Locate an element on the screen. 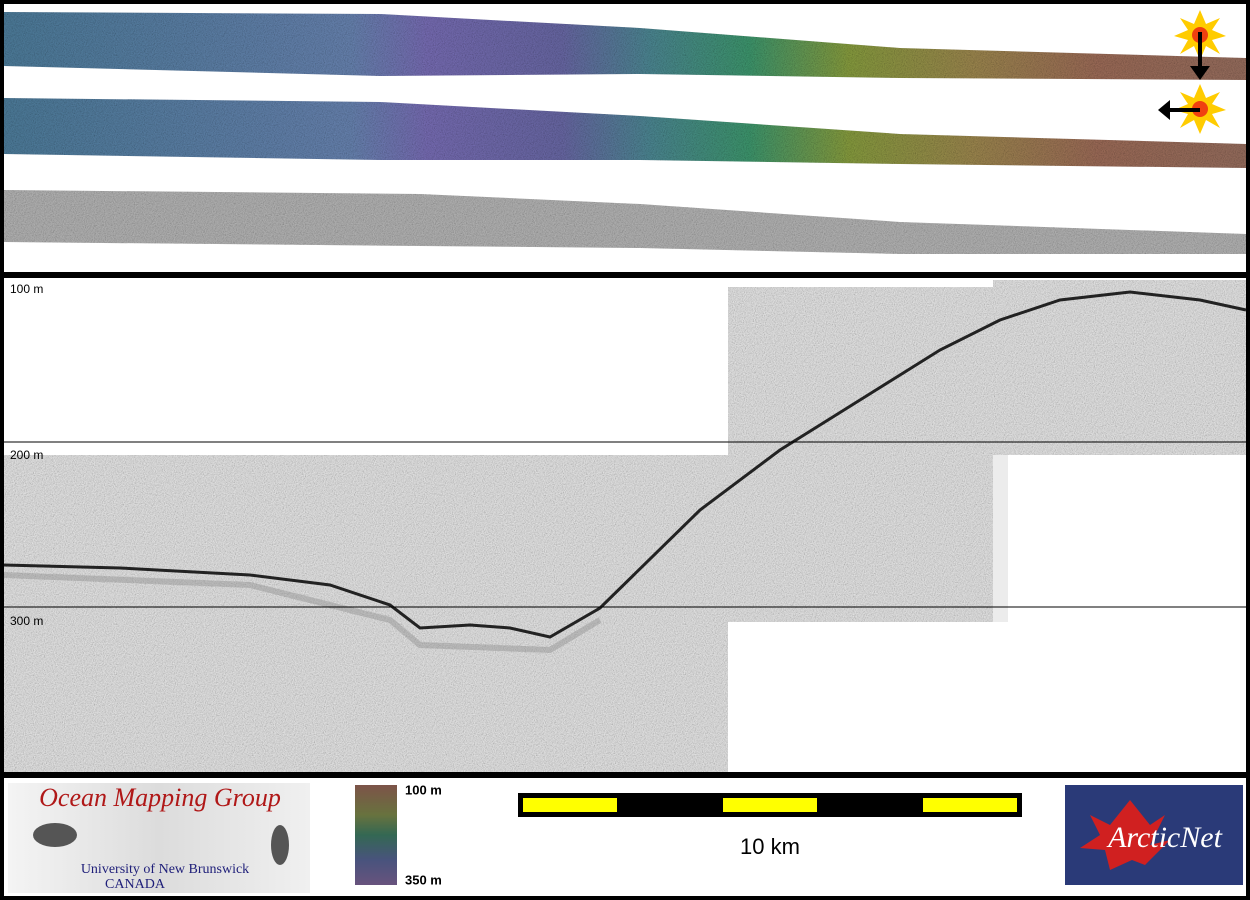 The image size is (1250, 900). color-bar is located at coordinates (376, 835).